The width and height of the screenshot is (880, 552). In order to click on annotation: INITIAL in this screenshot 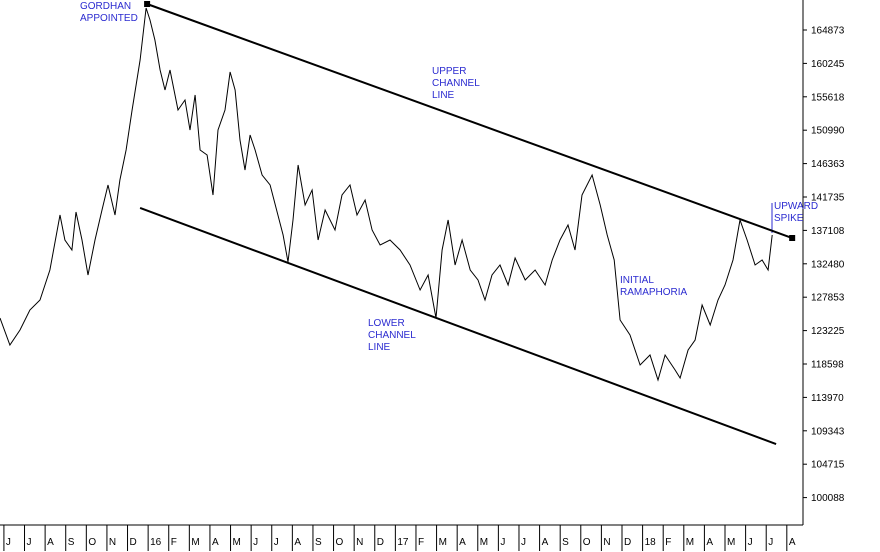, I will do `click(637, 280)`.